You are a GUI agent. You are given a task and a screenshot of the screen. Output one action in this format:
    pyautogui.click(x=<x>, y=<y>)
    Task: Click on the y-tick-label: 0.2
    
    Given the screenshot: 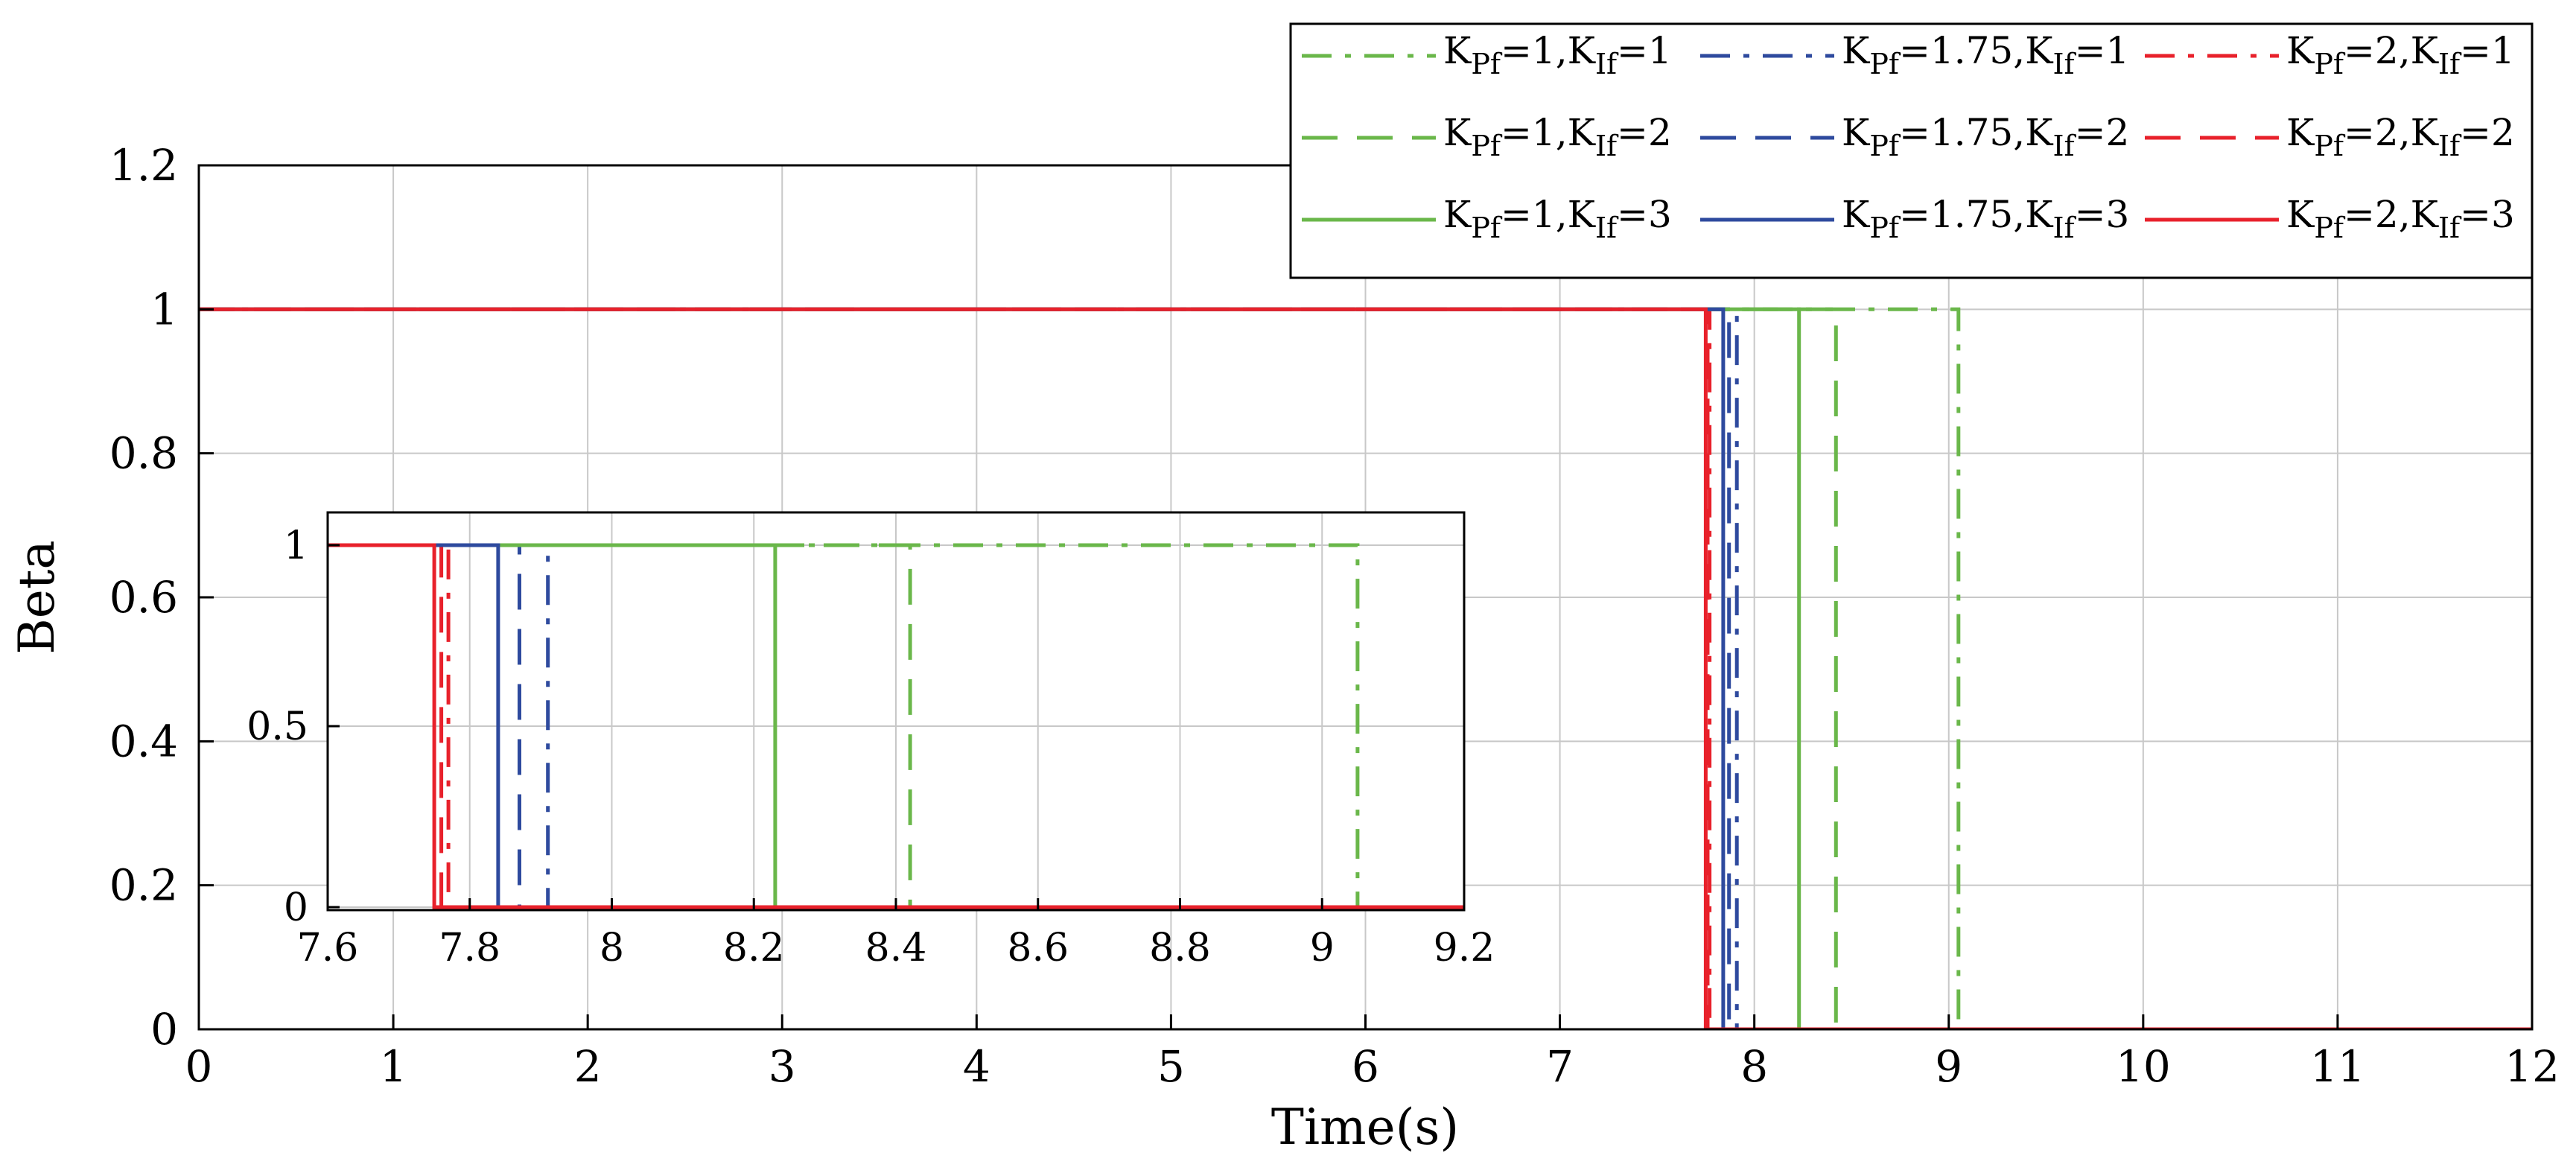 What is the action you would take?
    pyautogui.click(x=143, y=885)
    